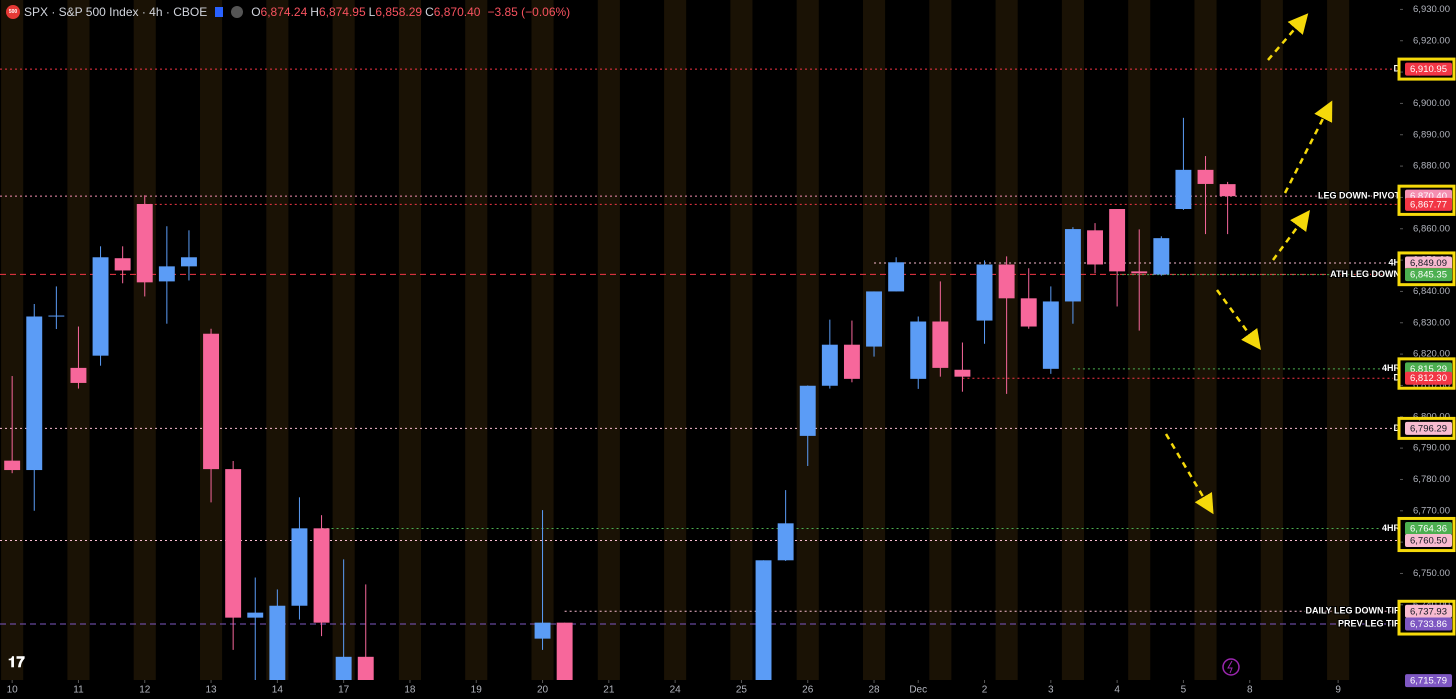  I want to click on flag, so click(219, 12).